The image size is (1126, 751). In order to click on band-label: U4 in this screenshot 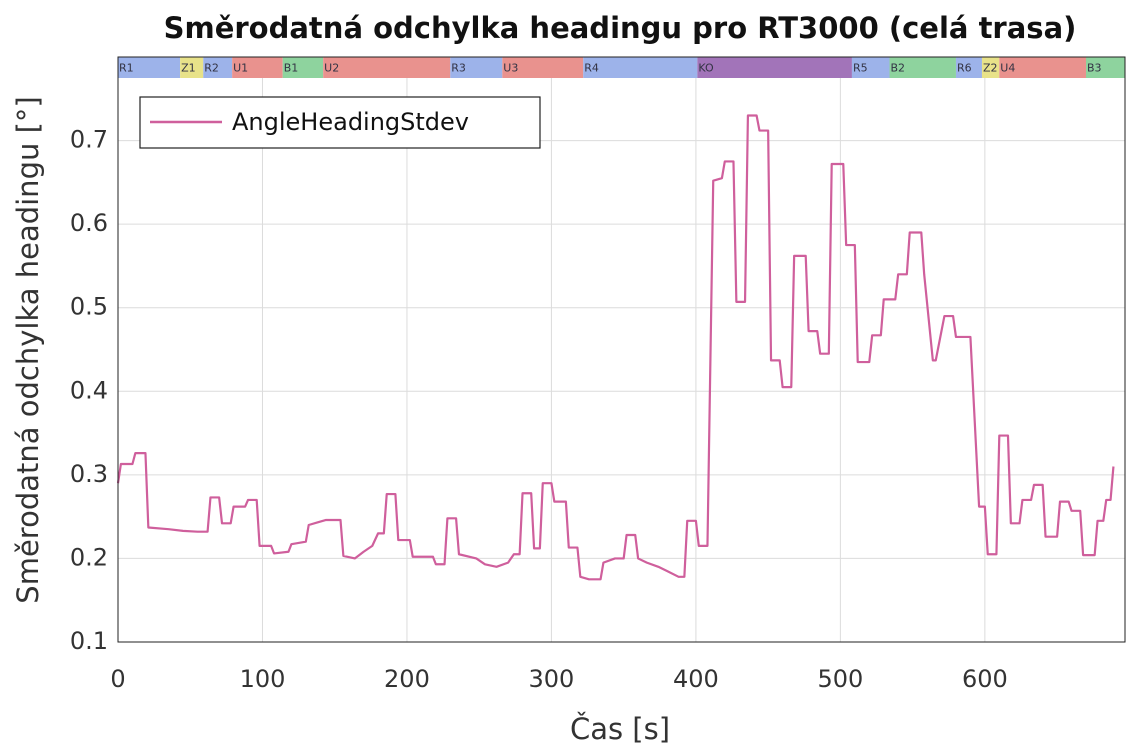, I will do `click(1007, 68)`.